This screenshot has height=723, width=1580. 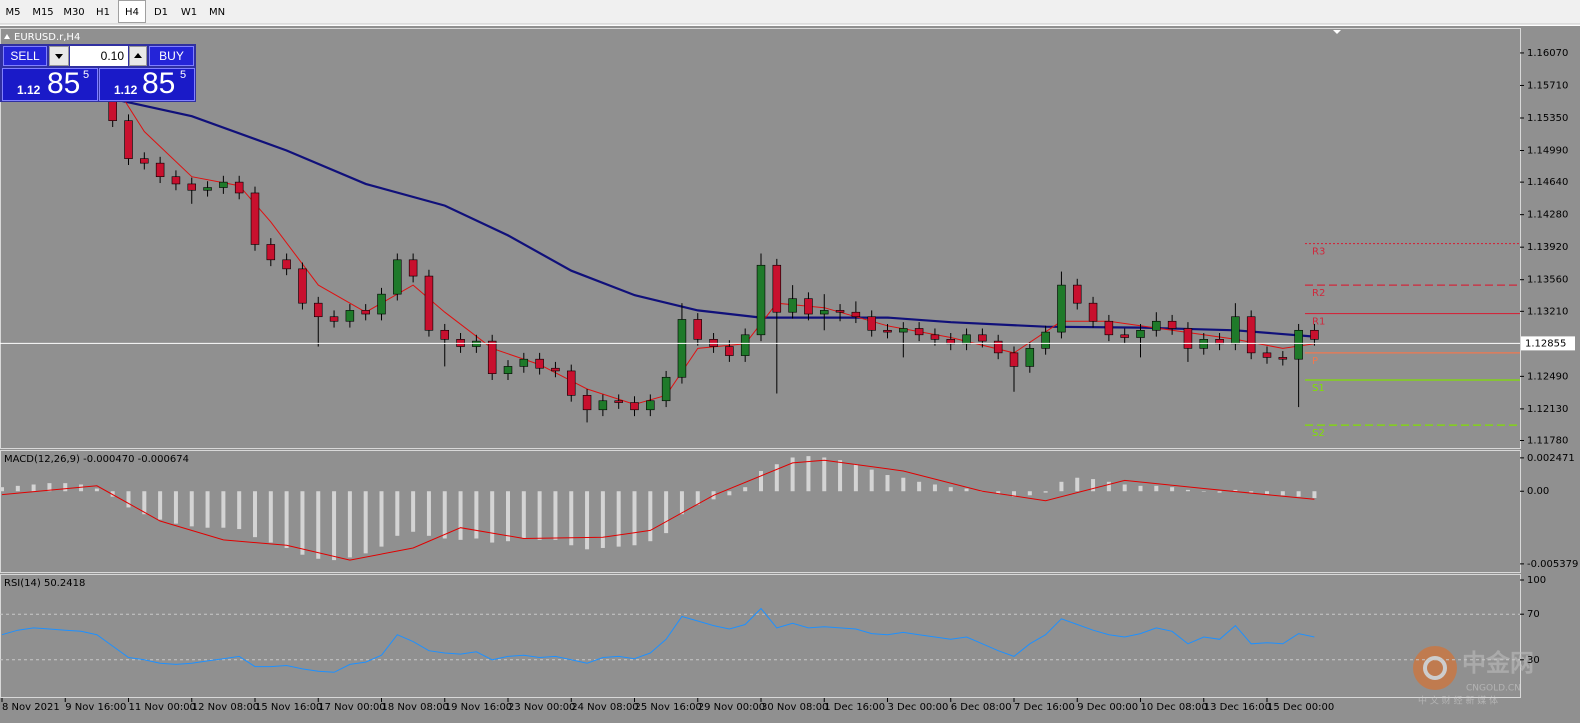 I want to click on y-tick-label: 1.15710, so click(x=1547, y=85).